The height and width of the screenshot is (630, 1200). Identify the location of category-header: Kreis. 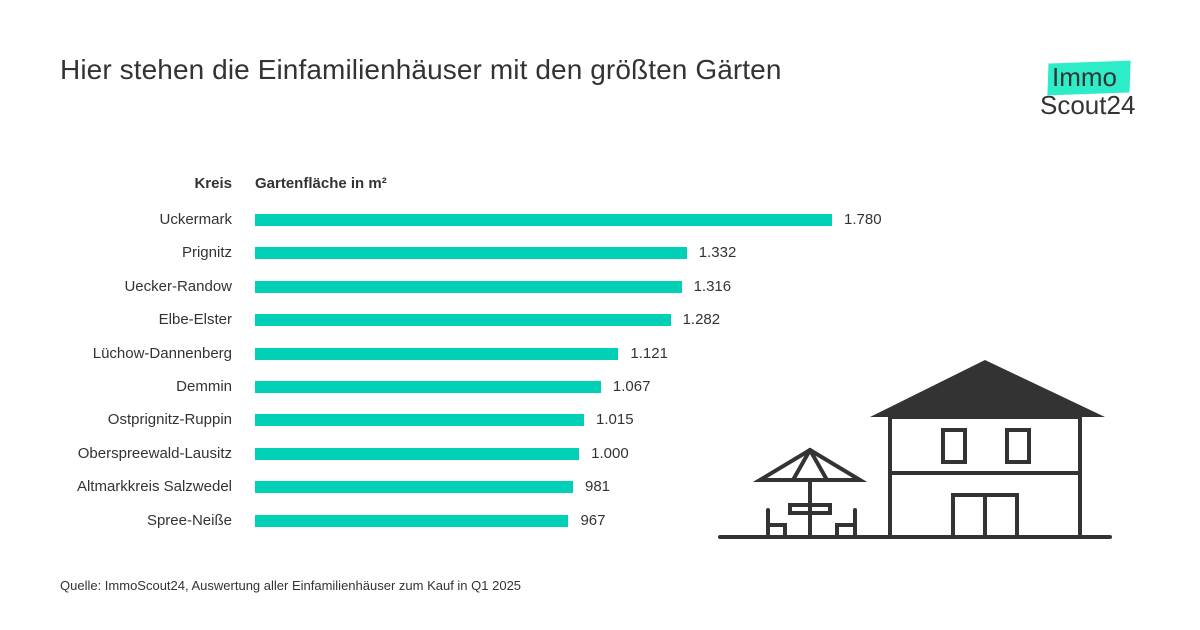
(213, 183).